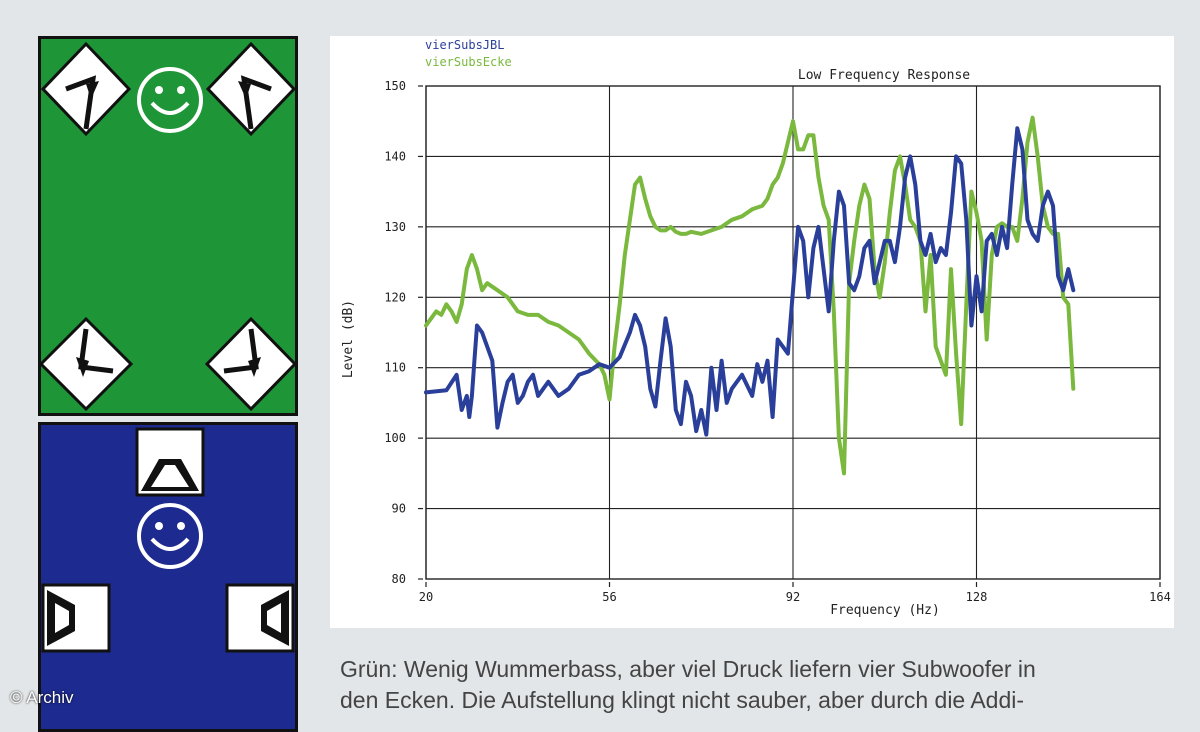  What do you see at coordinates (399, 509) in the screenshot?
I see `y-tick-label: 90` at bounding box center [399, 509].